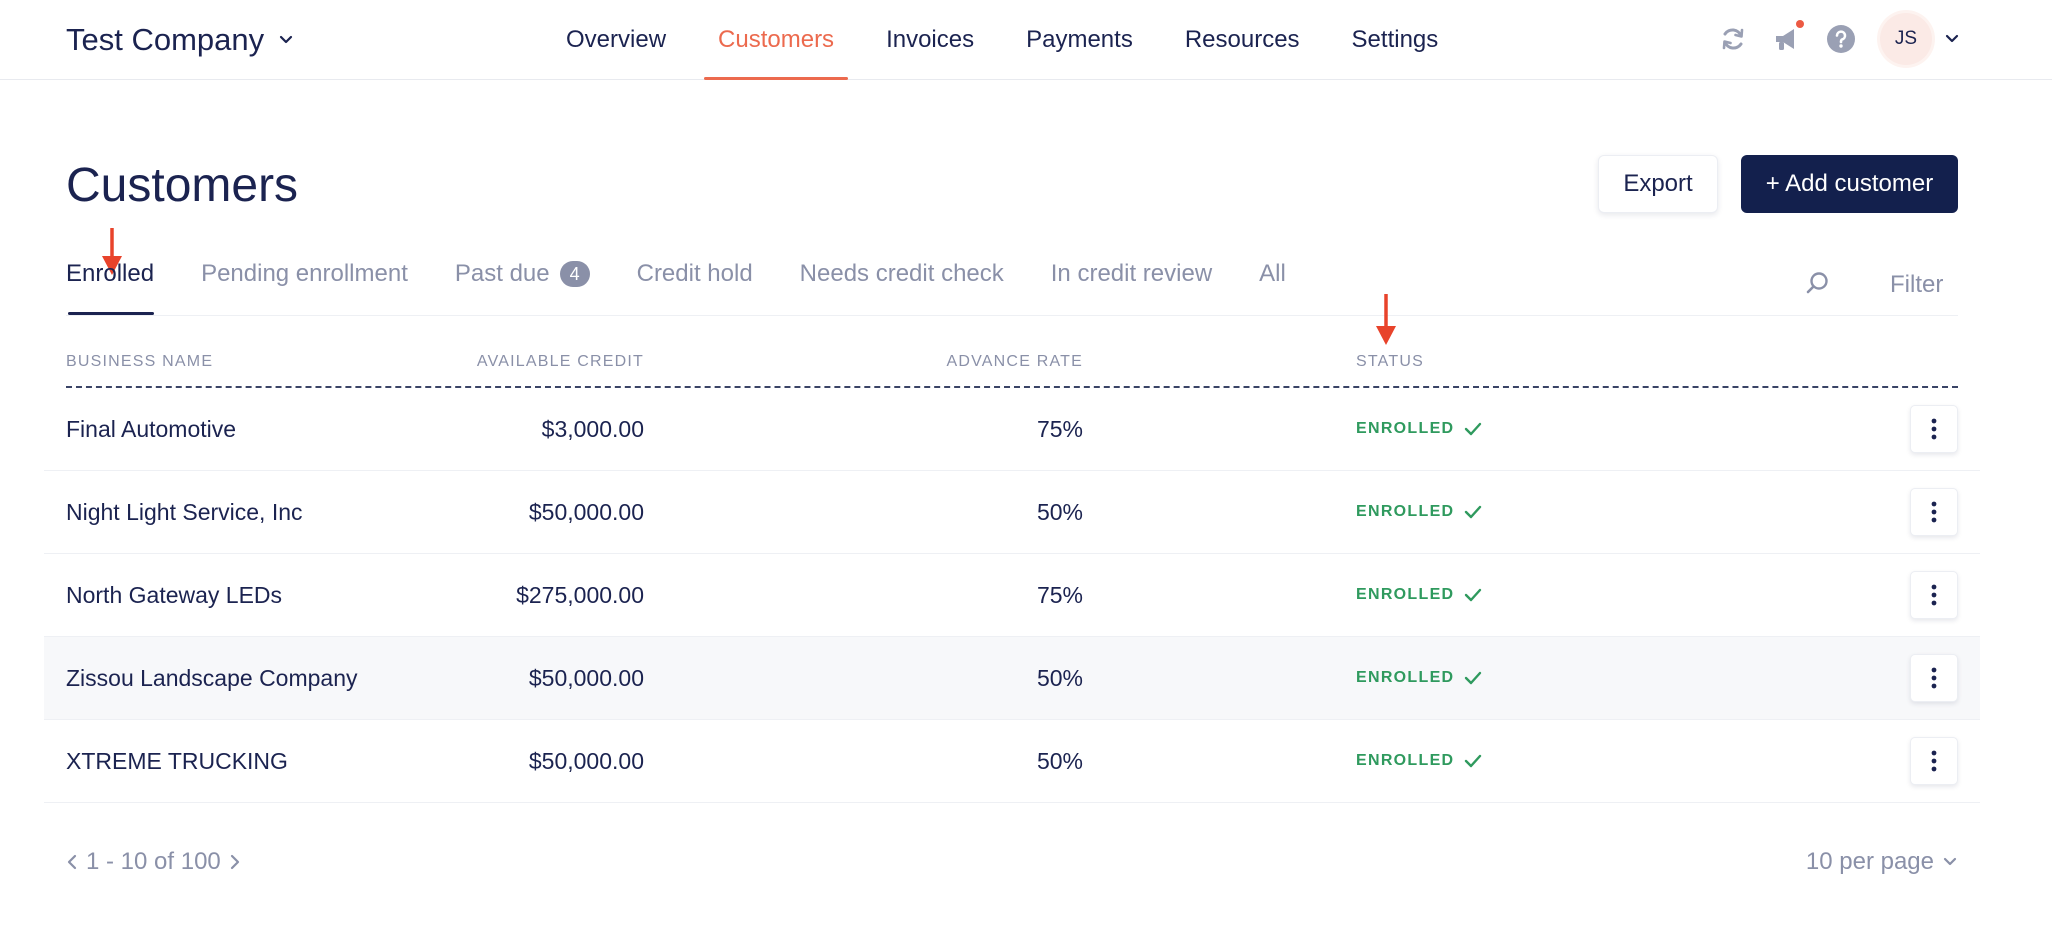 Image resolution: width=2052 pixels, height=940 pixels. What do you see at coordinates (592, 428) in the screenshot?
I see `available-credit-cell: $3,000.00` at bounding box center [592, 428].